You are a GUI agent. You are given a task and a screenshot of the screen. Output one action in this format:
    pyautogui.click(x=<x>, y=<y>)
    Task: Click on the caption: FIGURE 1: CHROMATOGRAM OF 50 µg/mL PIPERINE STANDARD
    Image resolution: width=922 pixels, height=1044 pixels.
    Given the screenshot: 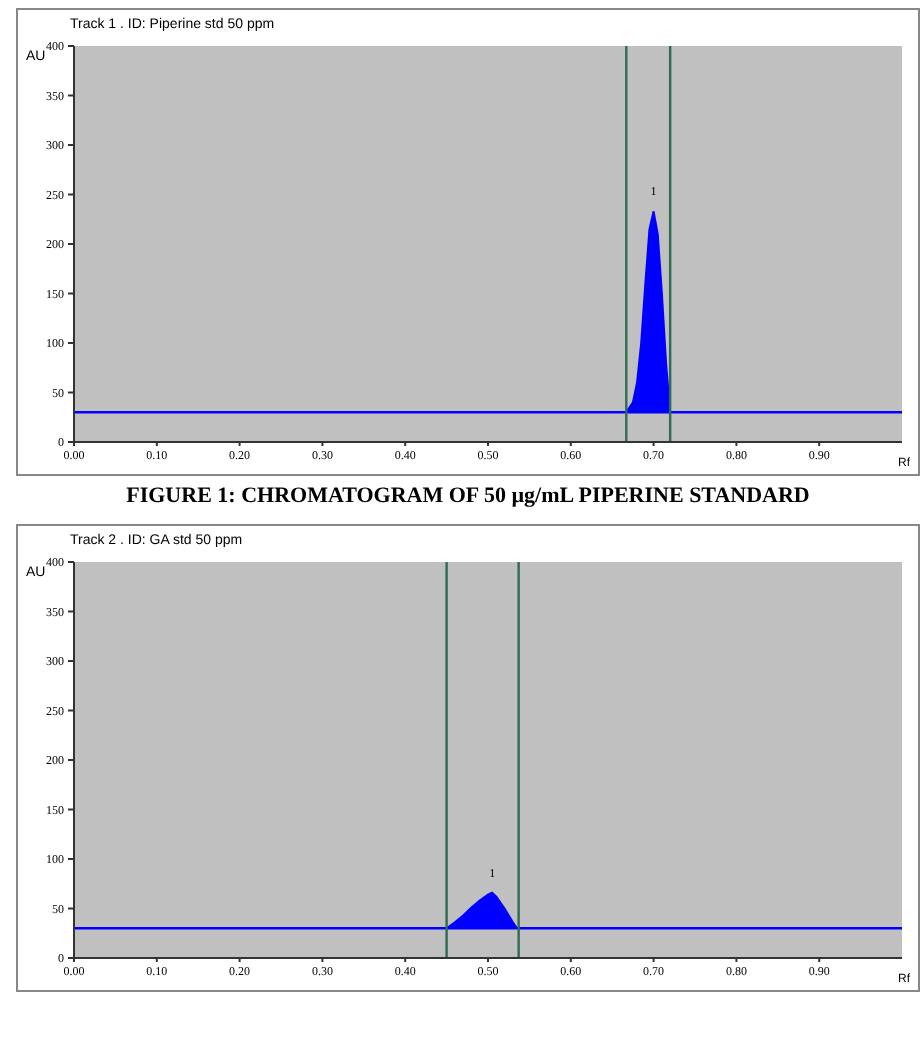 What is the action you would take?
    pyautogui.click(x=468, y=496)
    